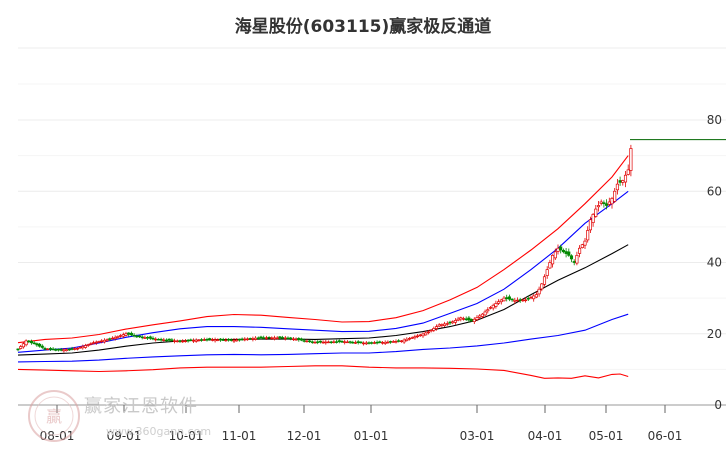 This screenshot has width=726, height=450. Describe the element at coordinates (714, 191) in the screenshot. I see `y-tick-label: 60` at that location.